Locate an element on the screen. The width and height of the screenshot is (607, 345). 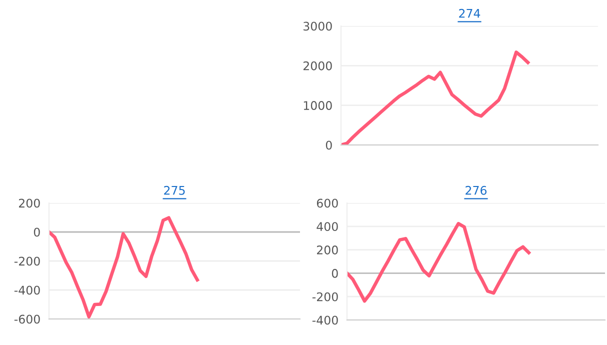
y-tick-label: 600 is located at coordinates (327, 203).